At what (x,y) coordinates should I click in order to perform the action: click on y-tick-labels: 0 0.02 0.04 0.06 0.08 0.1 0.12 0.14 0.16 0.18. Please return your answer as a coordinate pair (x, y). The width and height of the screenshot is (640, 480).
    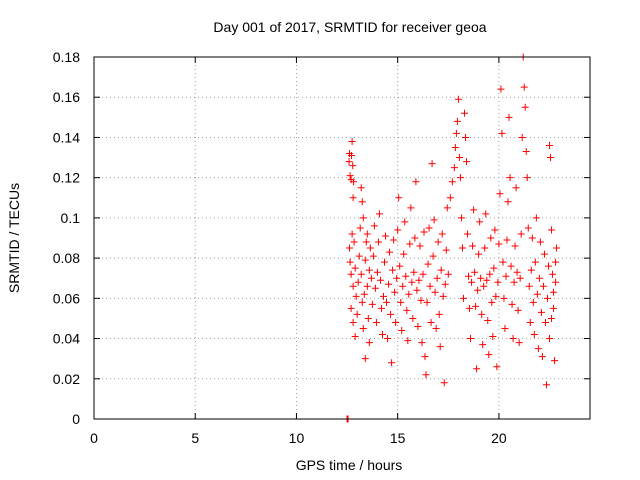
    Looking at the image, I should click on (66, 238).